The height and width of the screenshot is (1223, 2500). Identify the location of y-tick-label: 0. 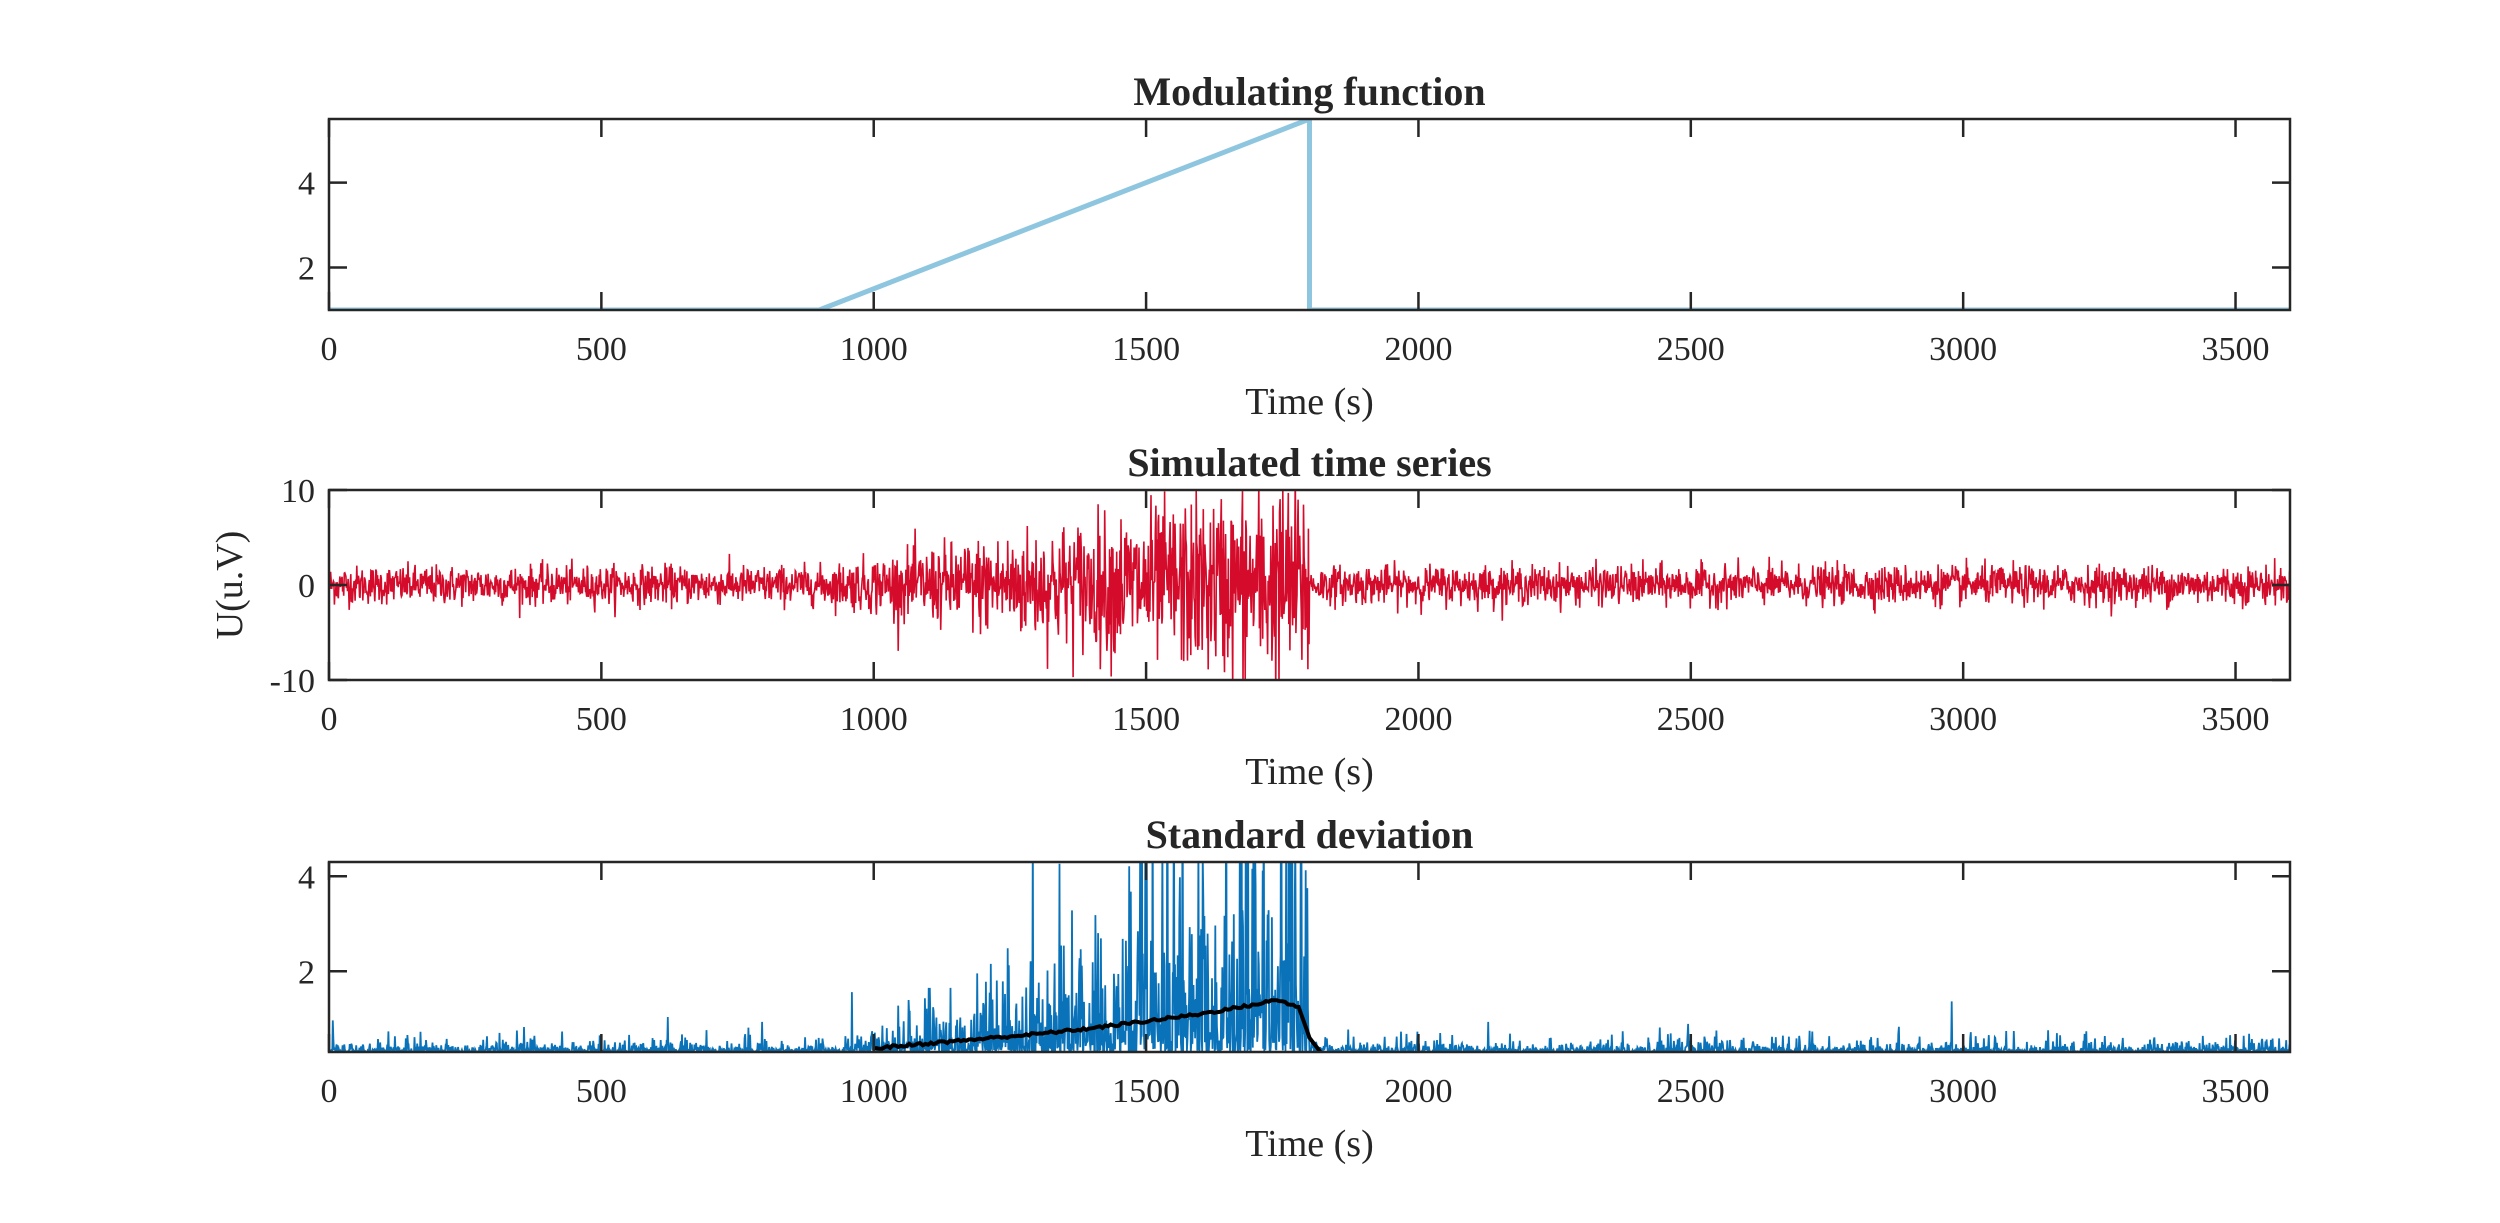
(306, 586).